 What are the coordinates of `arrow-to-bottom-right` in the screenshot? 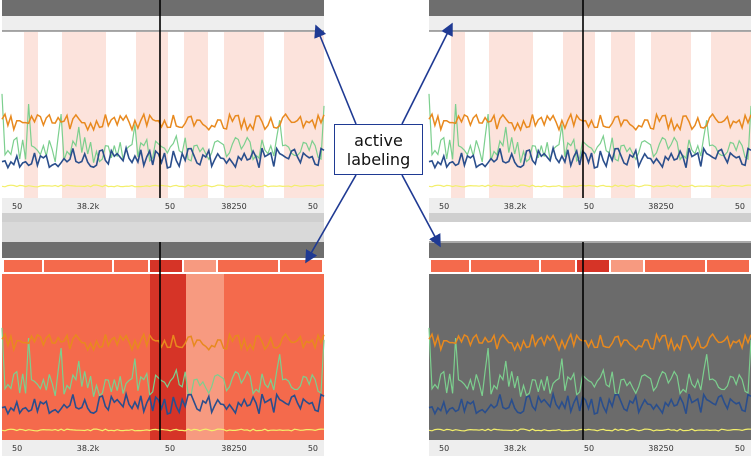 It's located at (421, 211).